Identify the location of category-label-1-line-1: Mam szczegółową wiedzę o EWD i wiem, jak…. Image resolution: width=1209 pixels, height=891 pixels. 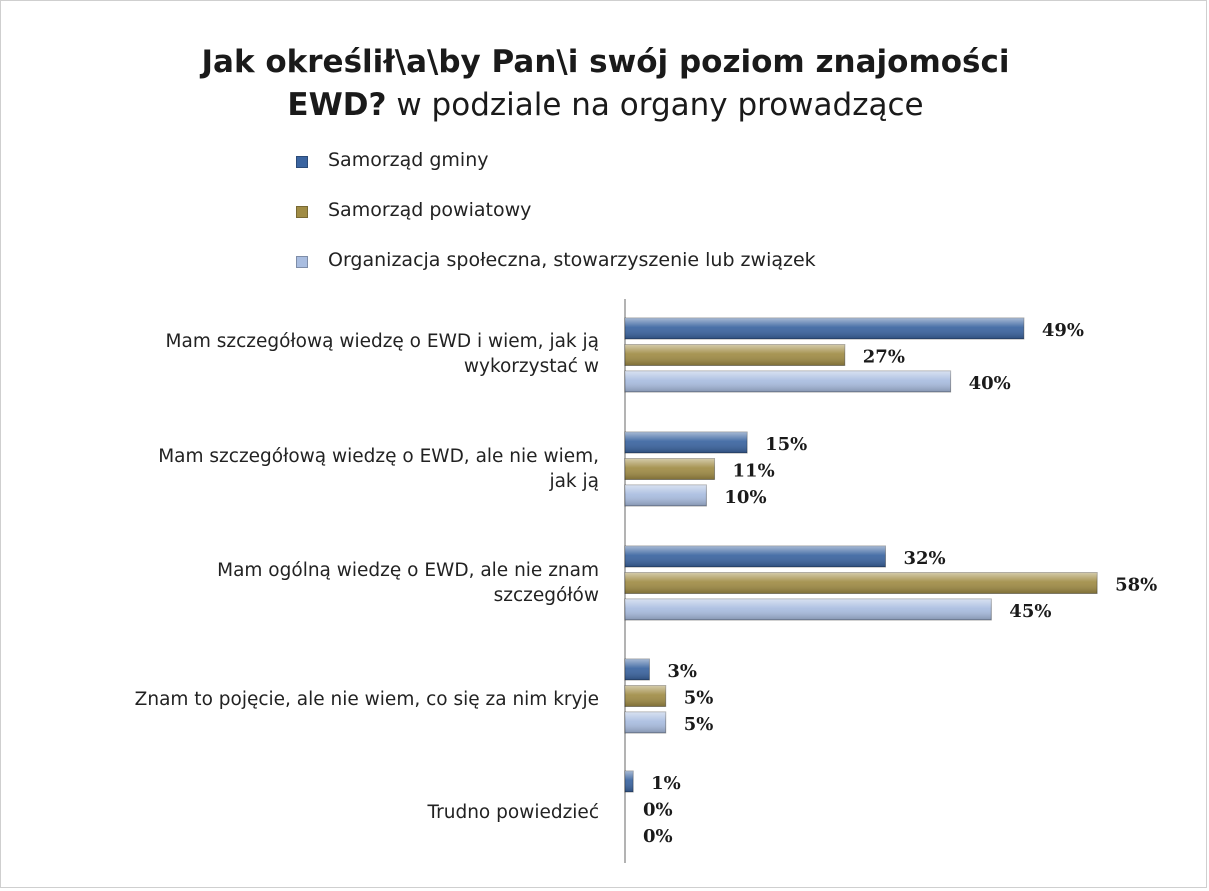
(382, 341).